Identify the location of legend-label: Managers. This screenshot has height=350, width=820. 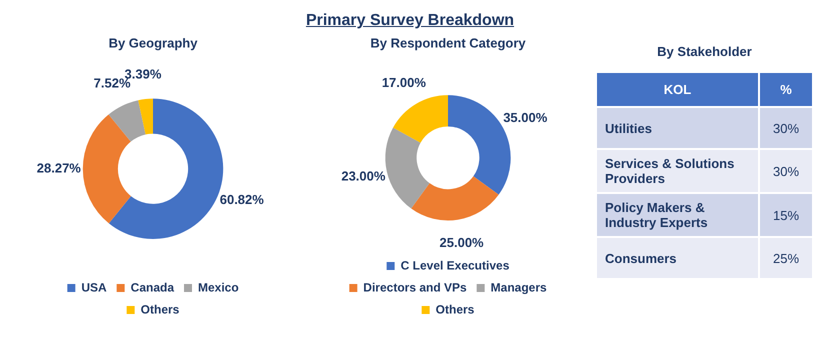
(518, 287).